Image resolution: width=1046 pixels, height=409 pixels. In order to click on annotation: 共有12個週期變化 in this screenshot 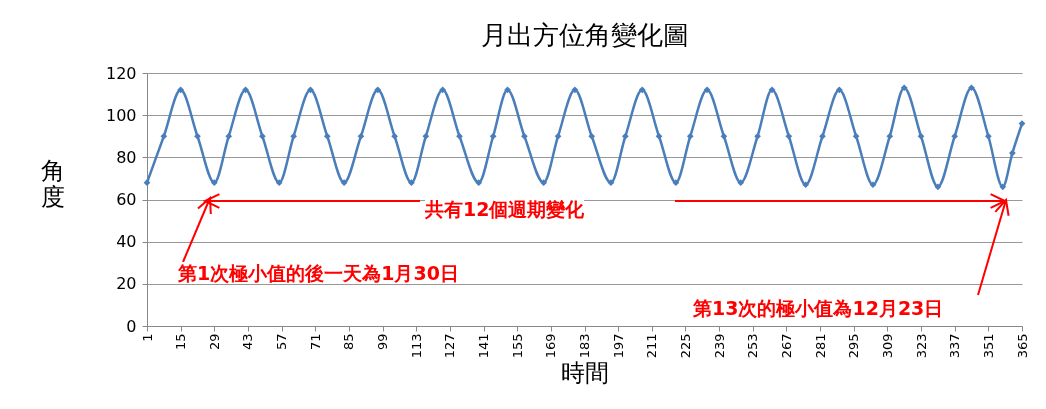, I will do `click(505, 209)`.